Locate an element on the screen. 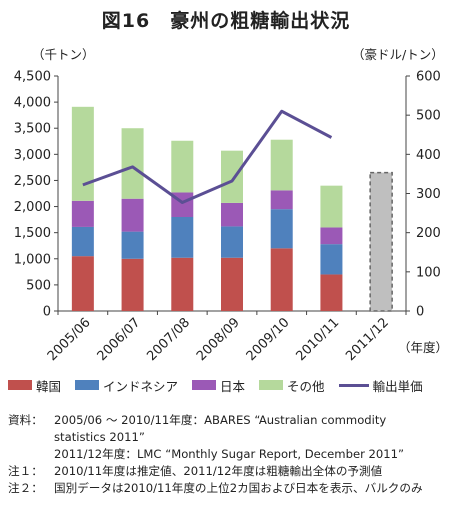 The width and height of the screenshot is (452, 516). note-source-line-2: statistics 2011” is located at coordinates (99, 437).